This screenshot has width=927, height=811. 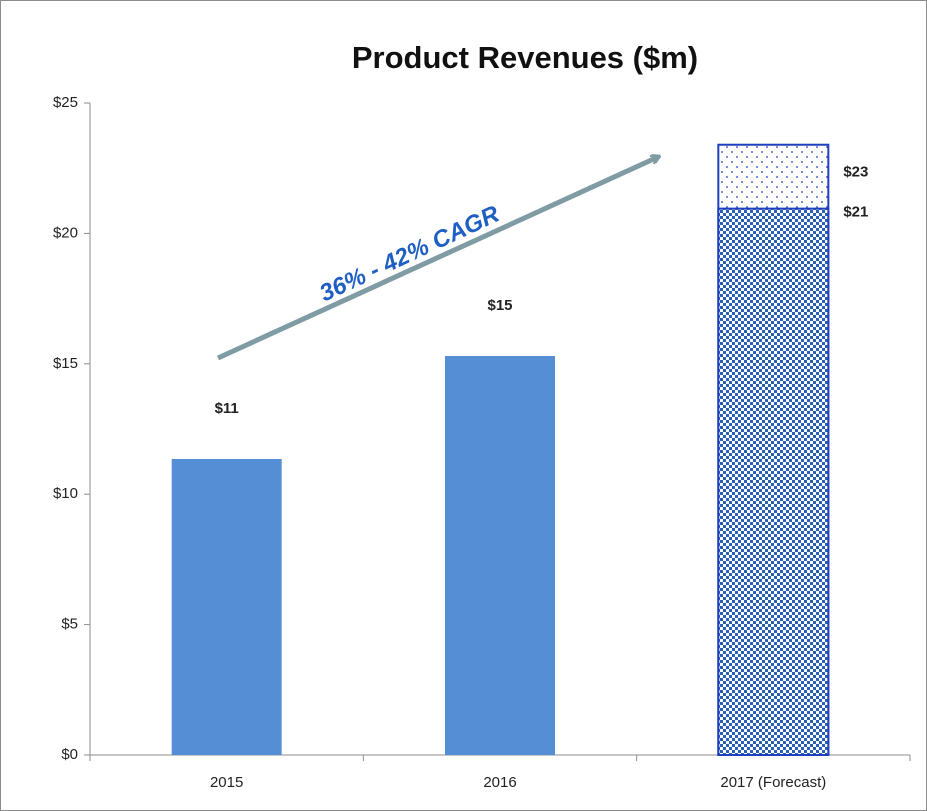 I want to click on trend-arrow, so click(x=437, y=259).